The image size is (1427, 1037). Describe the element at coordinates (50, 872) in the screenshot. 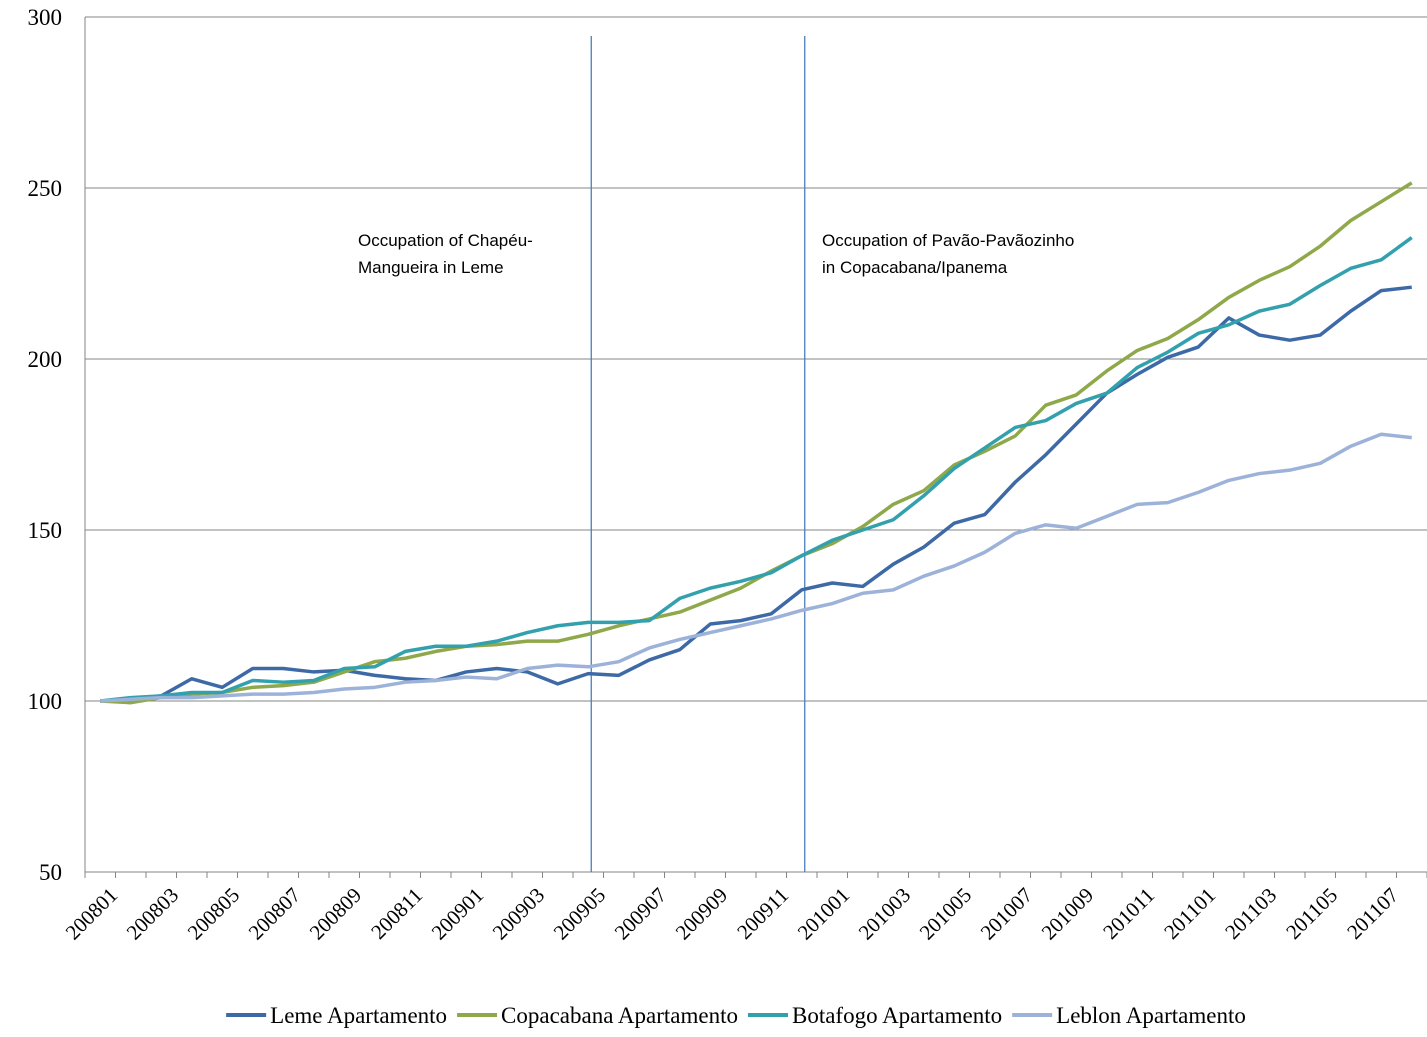

I see `y-tick-label: 50` at that location.